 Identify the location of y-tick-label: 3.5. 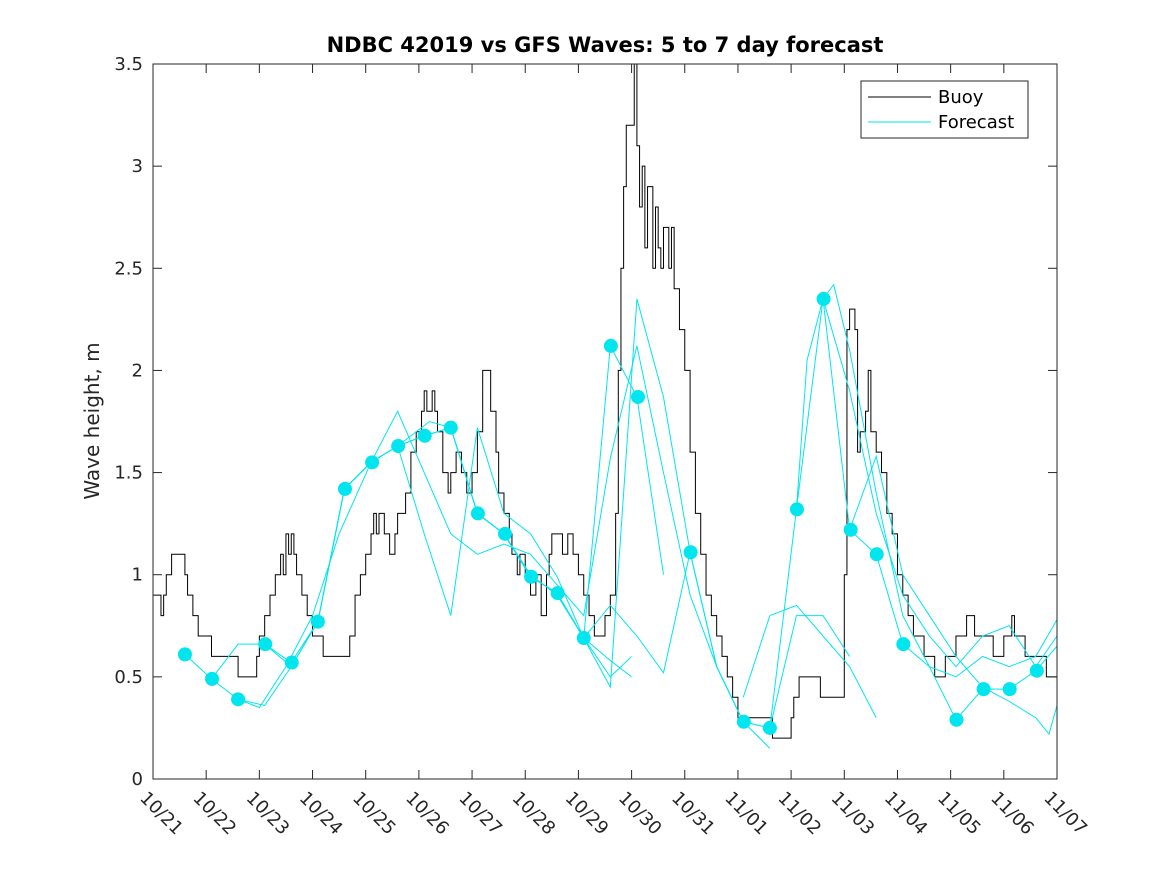
(128, 64).